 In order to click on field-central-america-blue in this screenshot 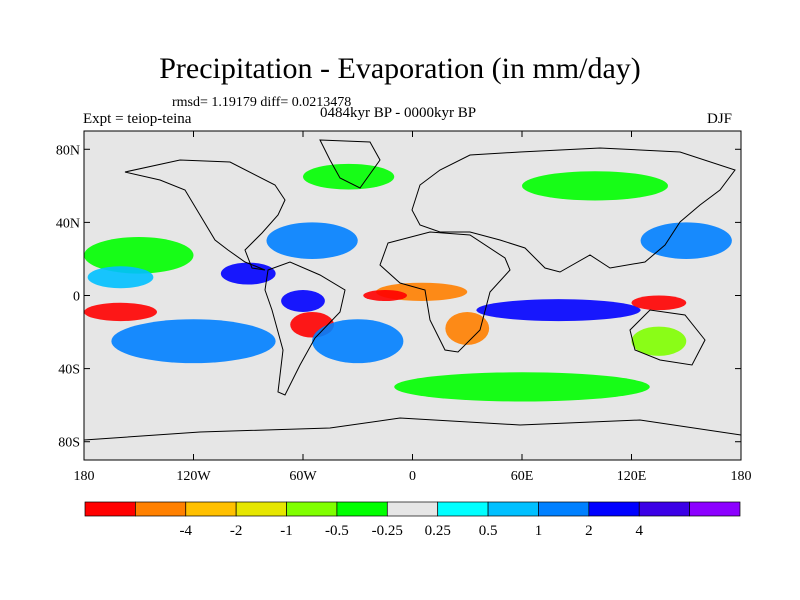, I will do `click(248, 273)`.